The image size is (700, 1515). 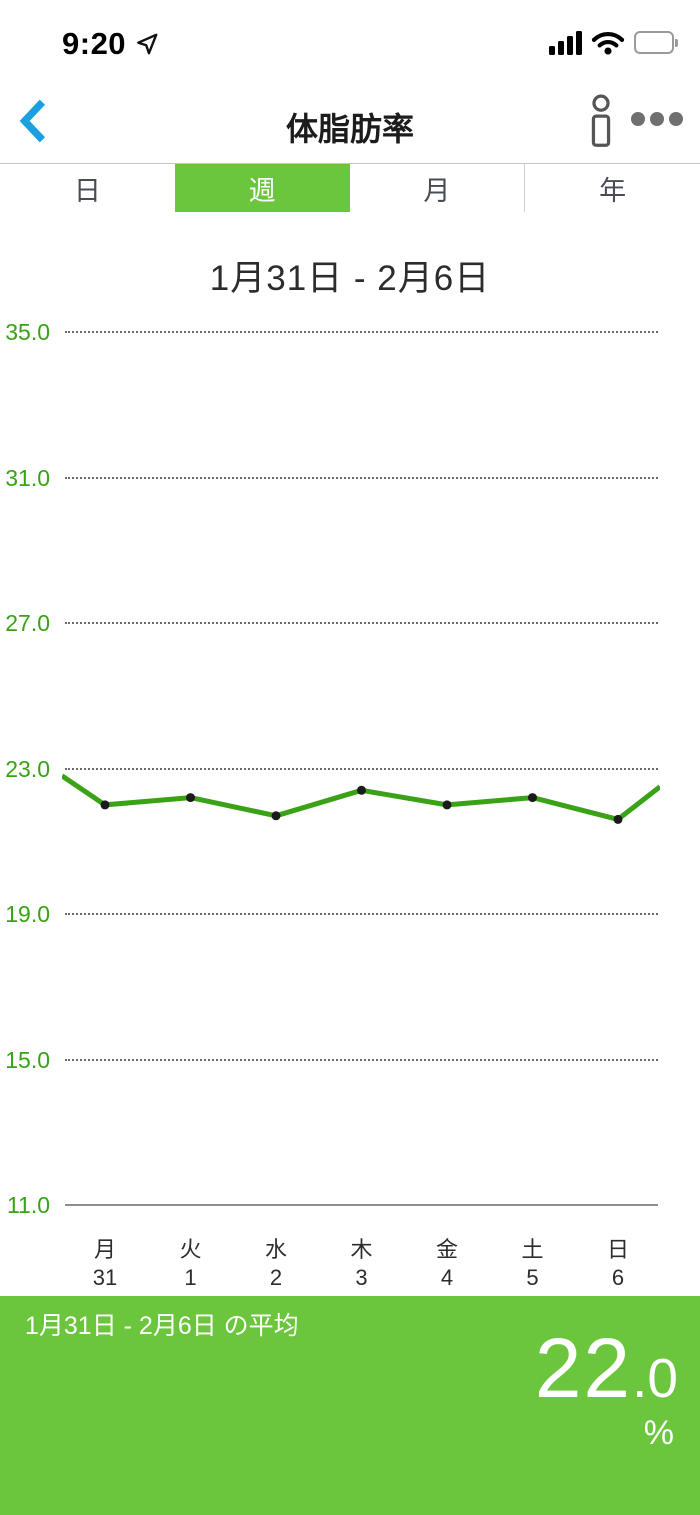 I want to click on scale-icon, so click(x=601, y=120).